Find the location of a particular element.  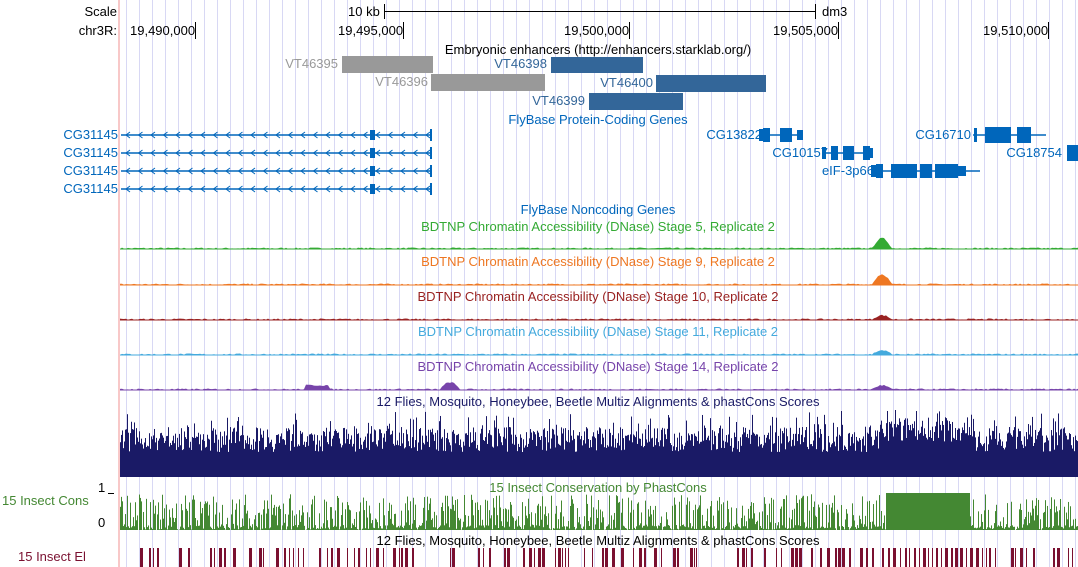

enhancer-label: VT46399 is located at coordinates (558, 100).